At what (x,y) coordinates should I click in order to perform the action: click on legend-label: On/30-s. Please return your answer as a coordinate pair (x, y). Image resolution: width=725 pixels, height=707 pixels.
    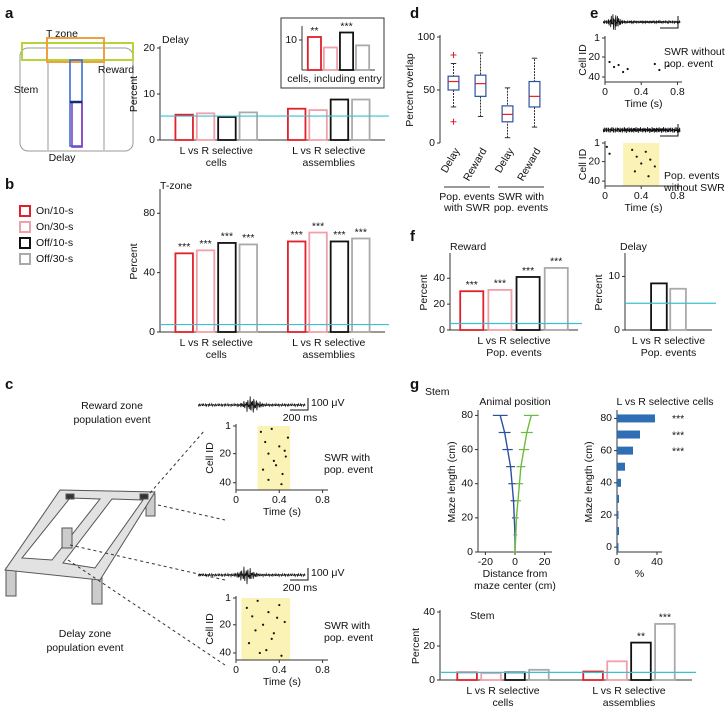
    Looking at the image, I should click on (54, 227).